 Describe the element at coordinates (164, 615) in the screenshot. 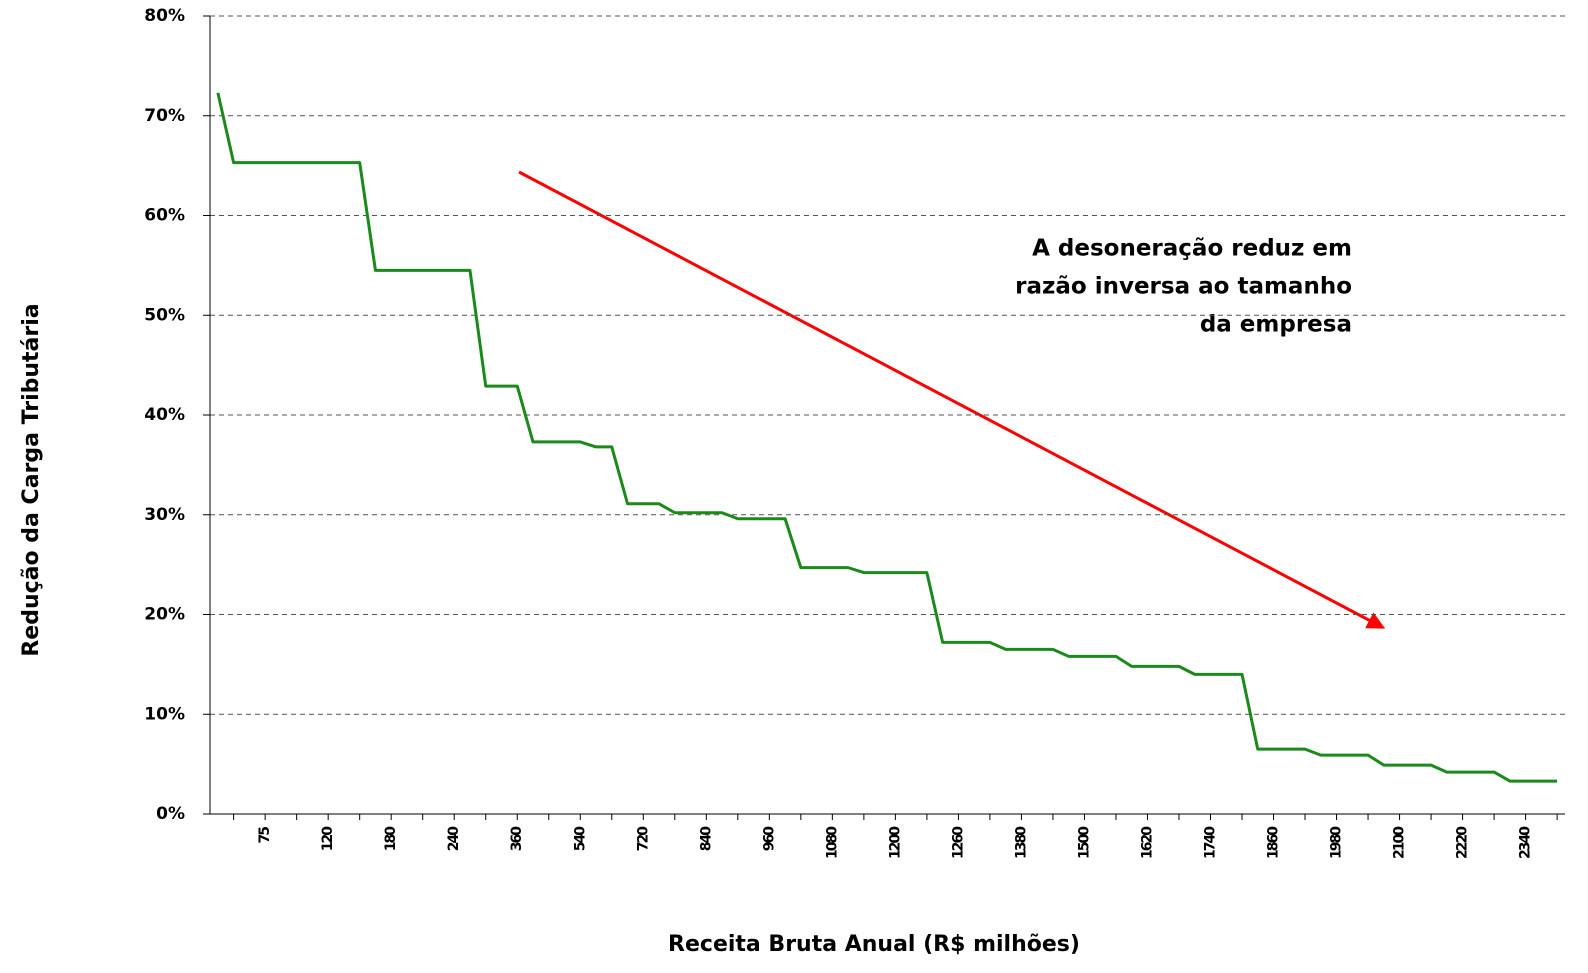

I see `y-tick-label: 20%` at that location.